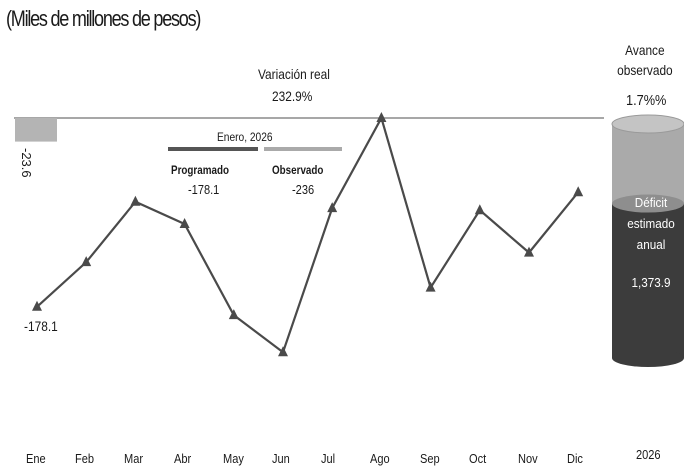 This screenshot has height=466, width=684. What do you see at coordinates (36, 130) in the screenshot?
I see `bar-observed-ene` at bounding box center [36, 130].